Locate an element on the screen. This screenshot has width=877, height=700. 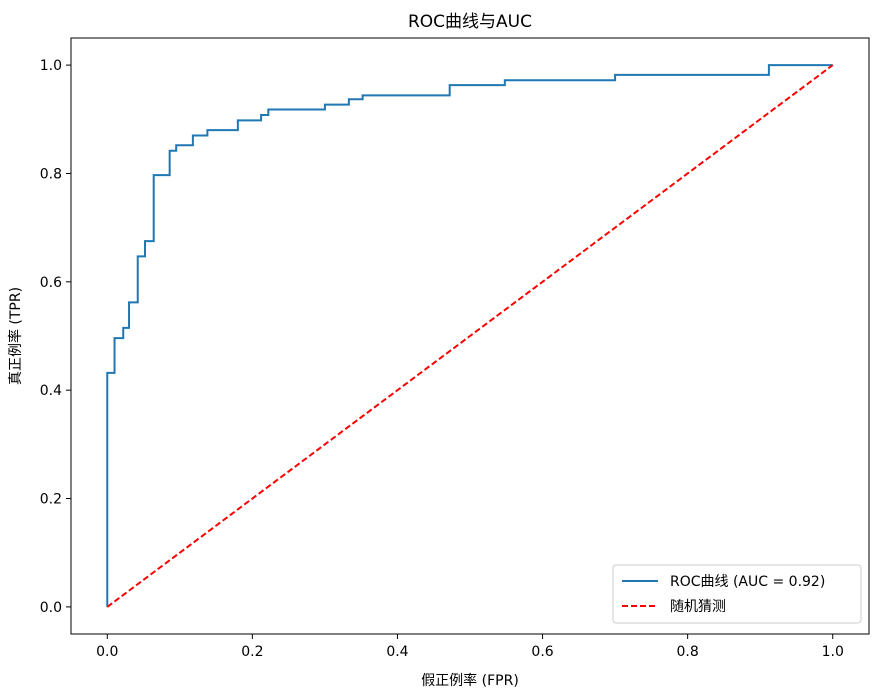
x-axis-label: 假正例率 (FPR) is located at coordinates (470, 680).